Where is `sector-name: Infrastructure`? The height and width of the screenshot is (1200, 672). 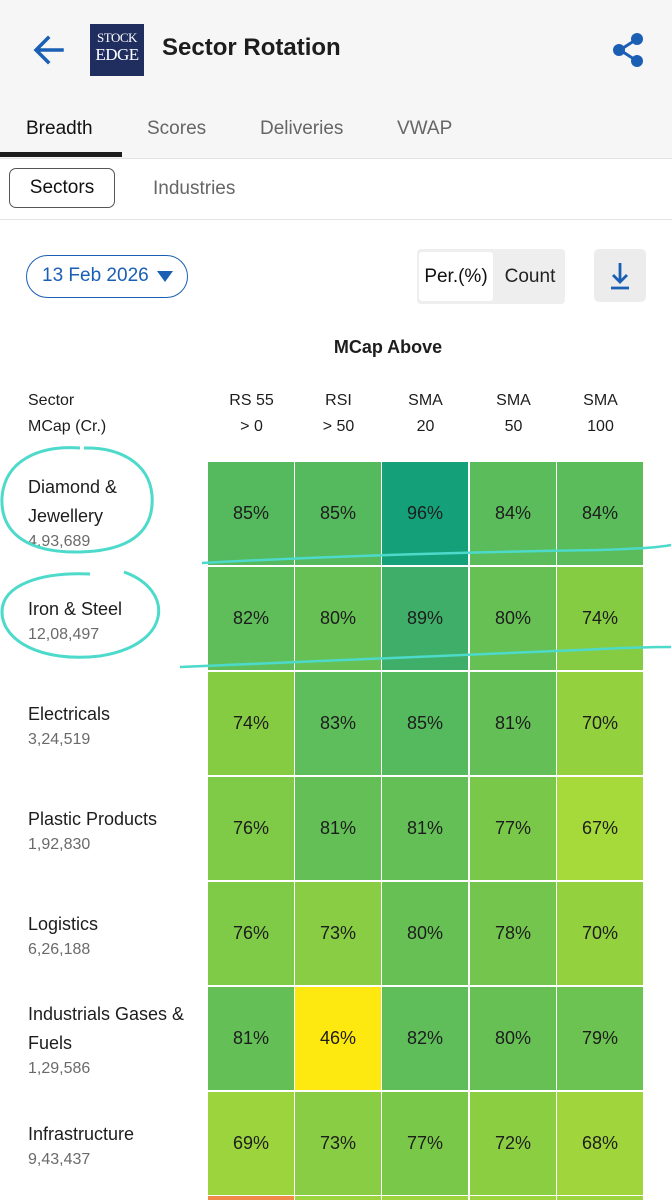 sector-name: Infrastructure is located at coordinates (81, 1134).